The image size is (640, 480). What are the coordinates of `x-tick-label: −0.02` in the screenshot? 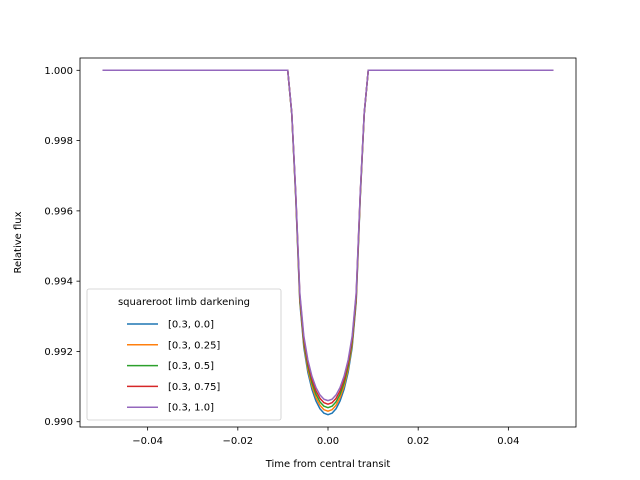 It's located at (237, 441).